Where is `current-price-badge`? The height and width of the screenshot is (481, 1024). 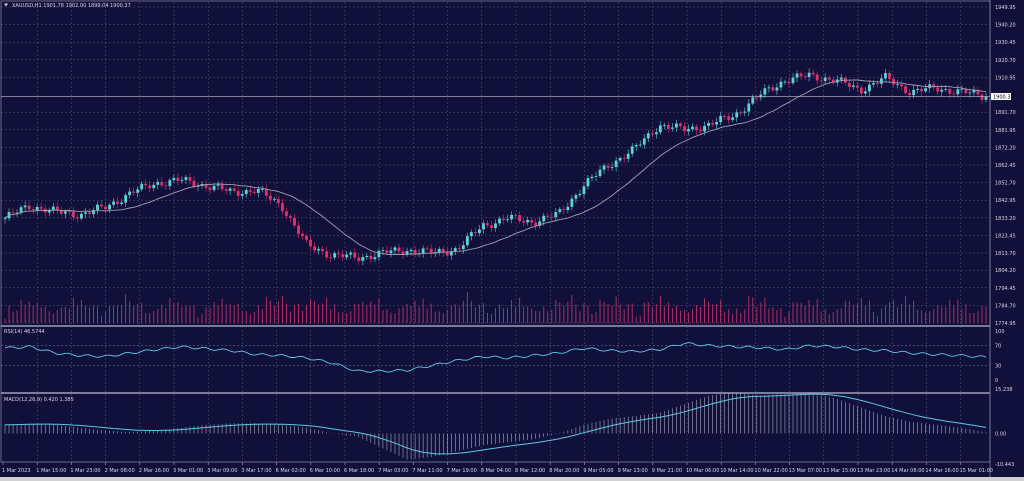
current-price-badge is located at coordinates (1001, 97).